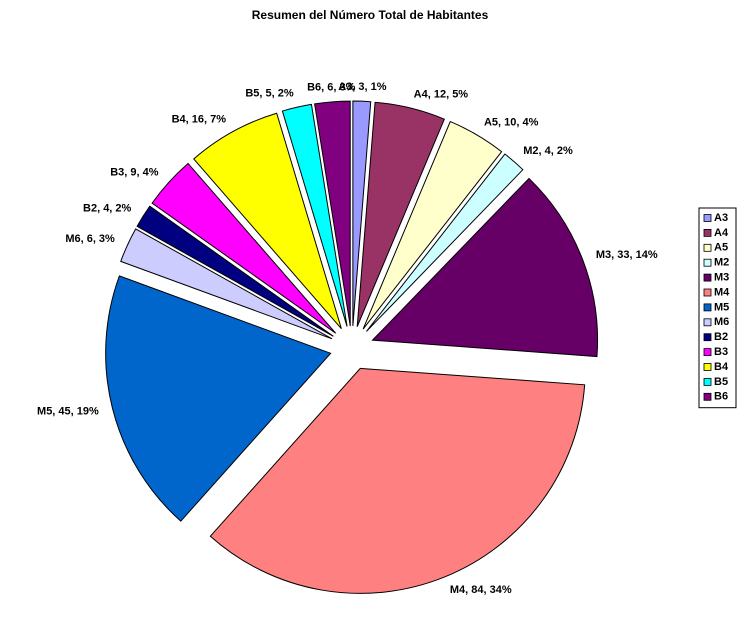 This screenshot has height=636, width=740. I want to click on legend-label: B6, so click(721, 397).